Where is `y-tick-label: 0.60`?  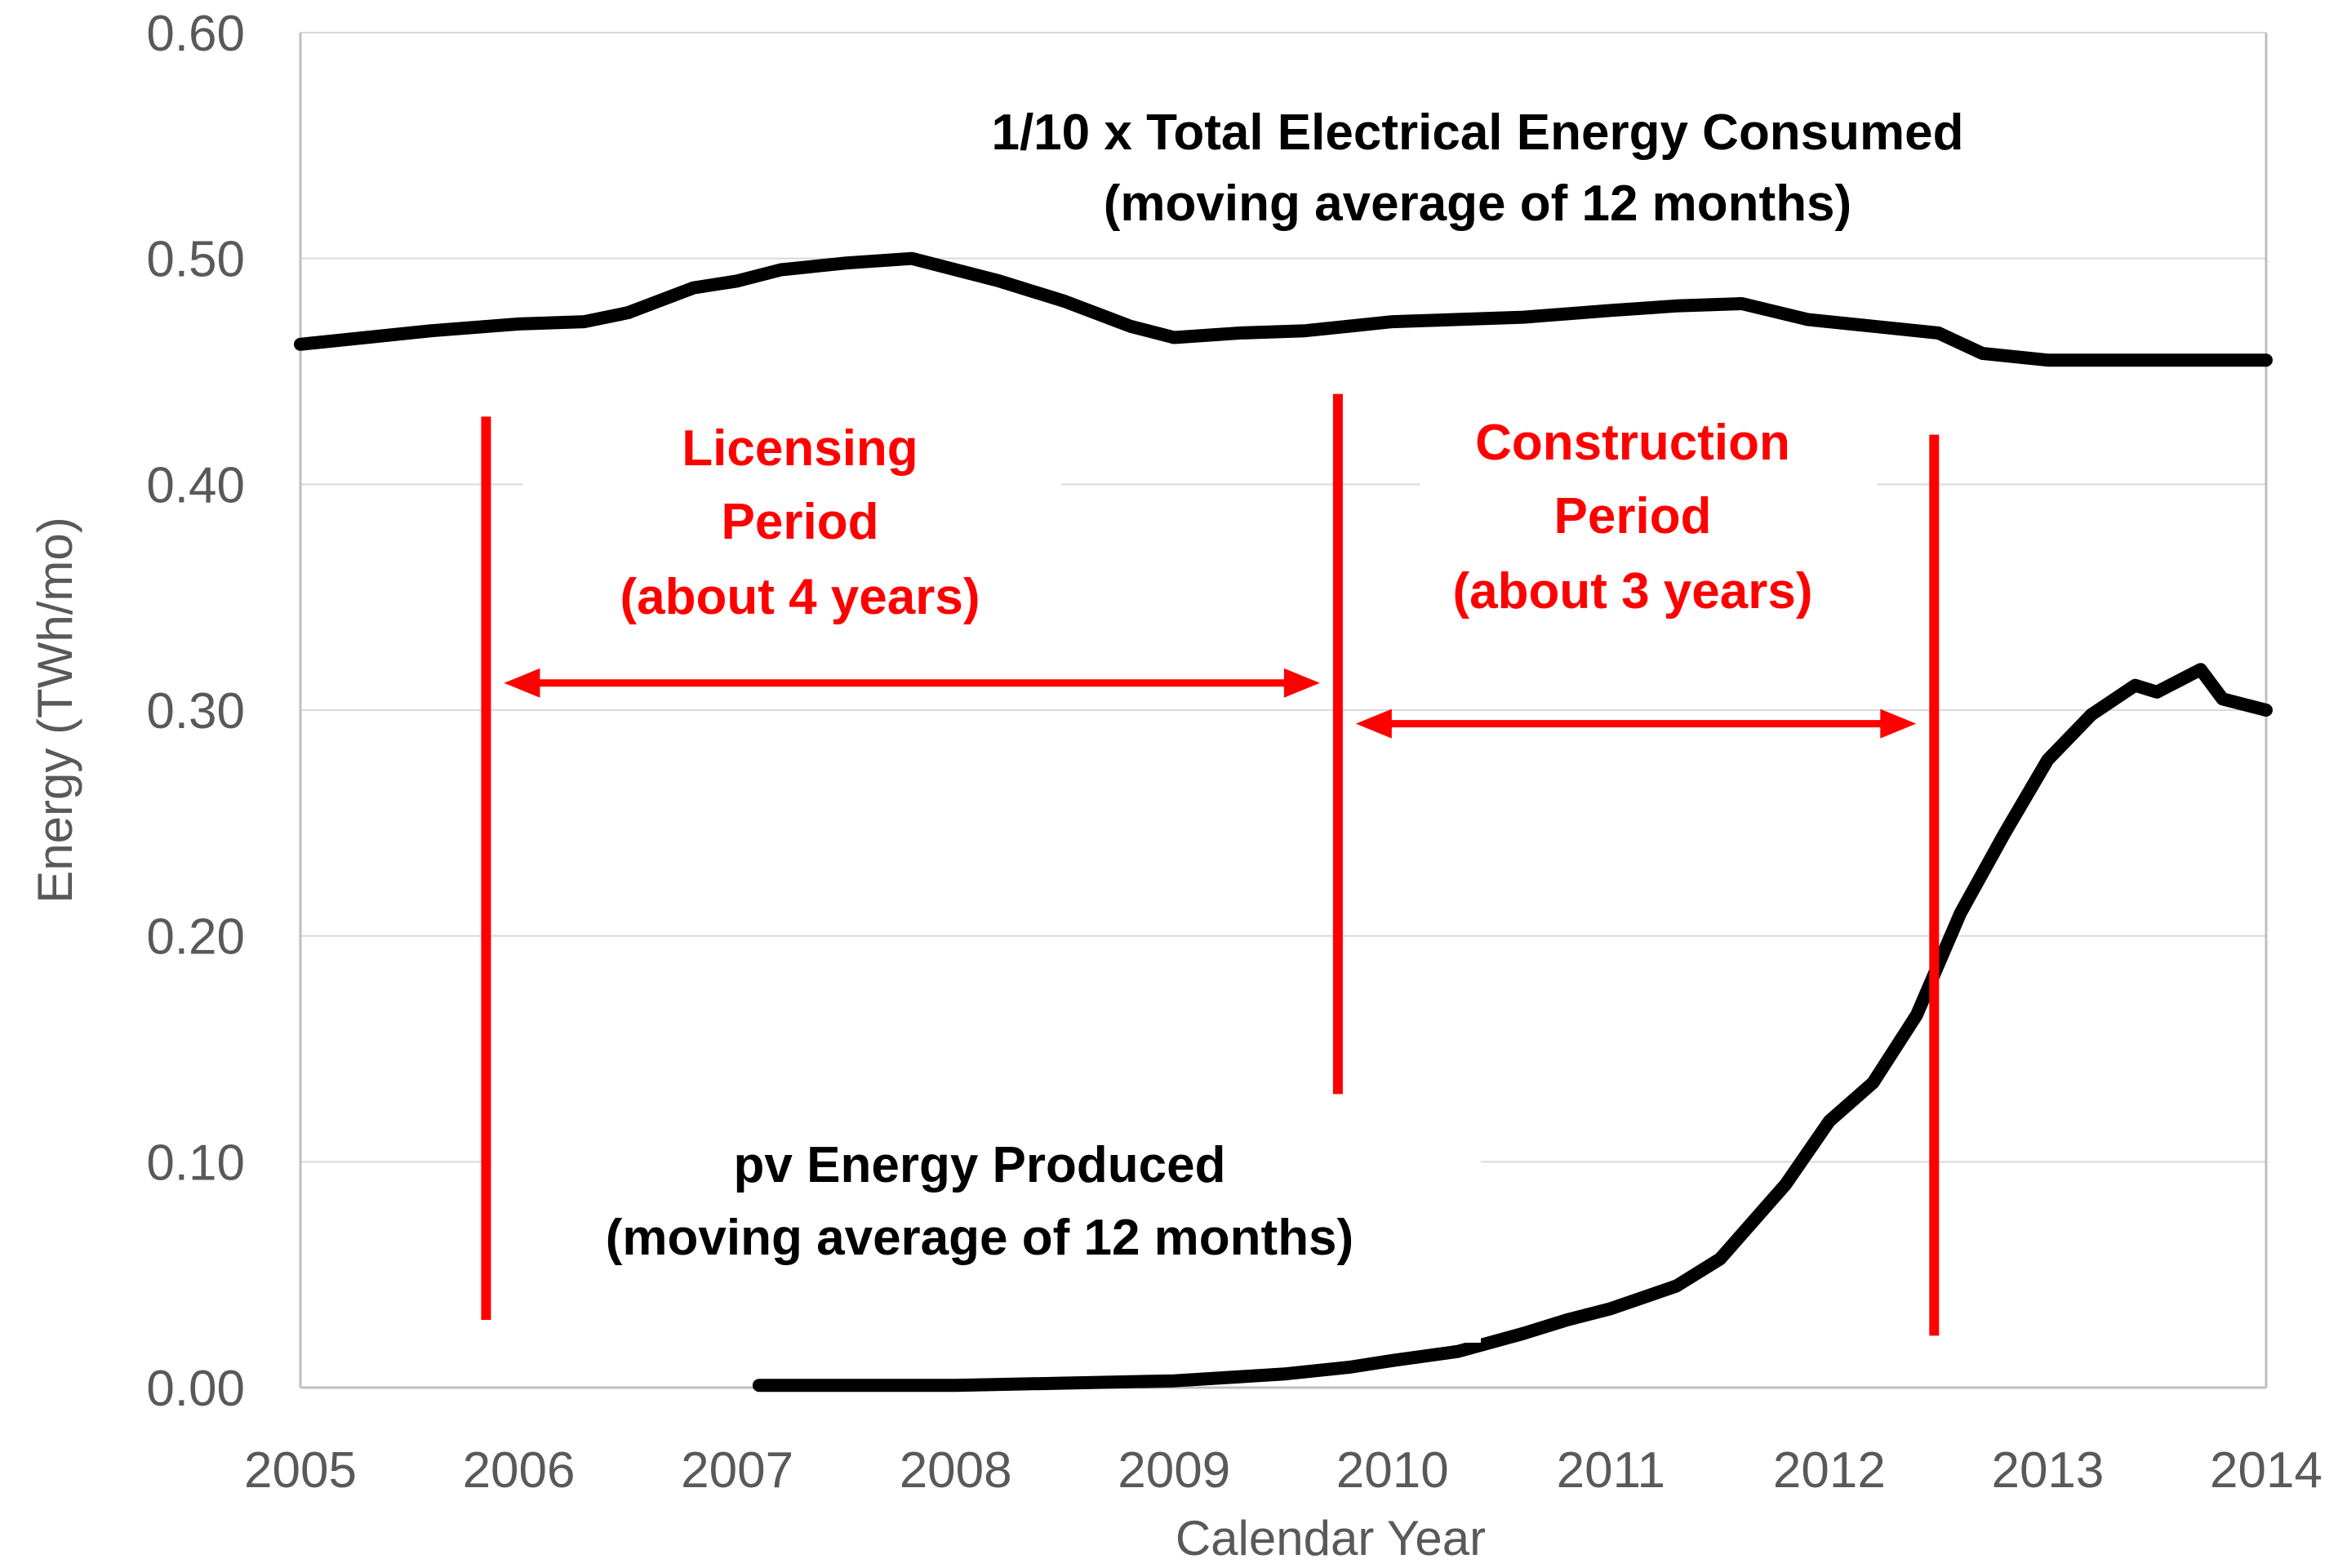 y-tick-label: 0.60 is located at coordinates (195, 34).